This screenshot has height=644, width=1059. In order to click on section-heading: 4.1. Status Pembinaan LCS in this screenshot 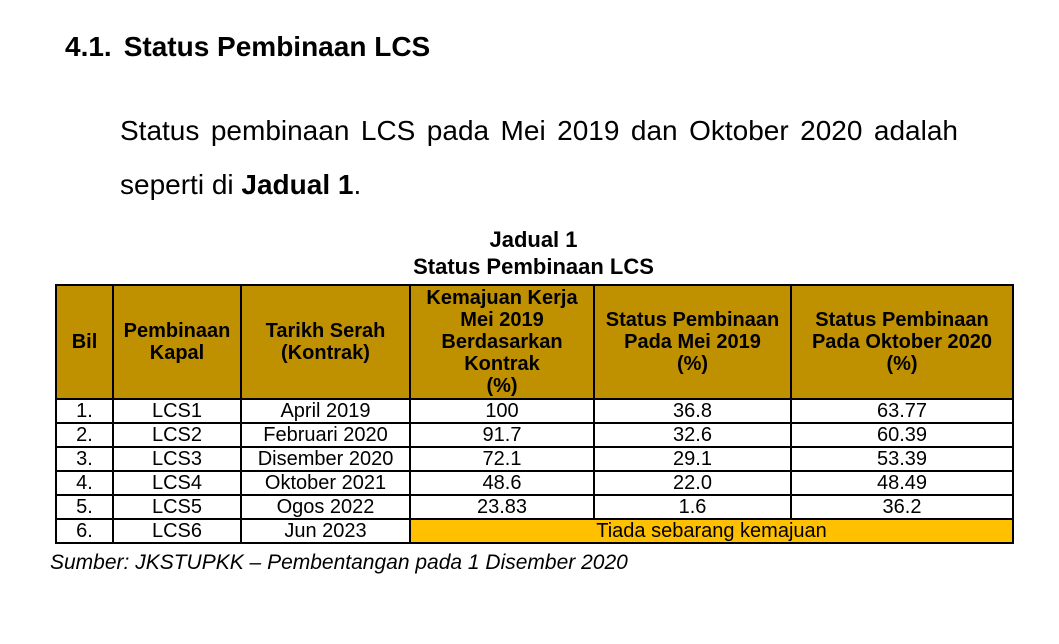, I will do `click(247, 47)`.